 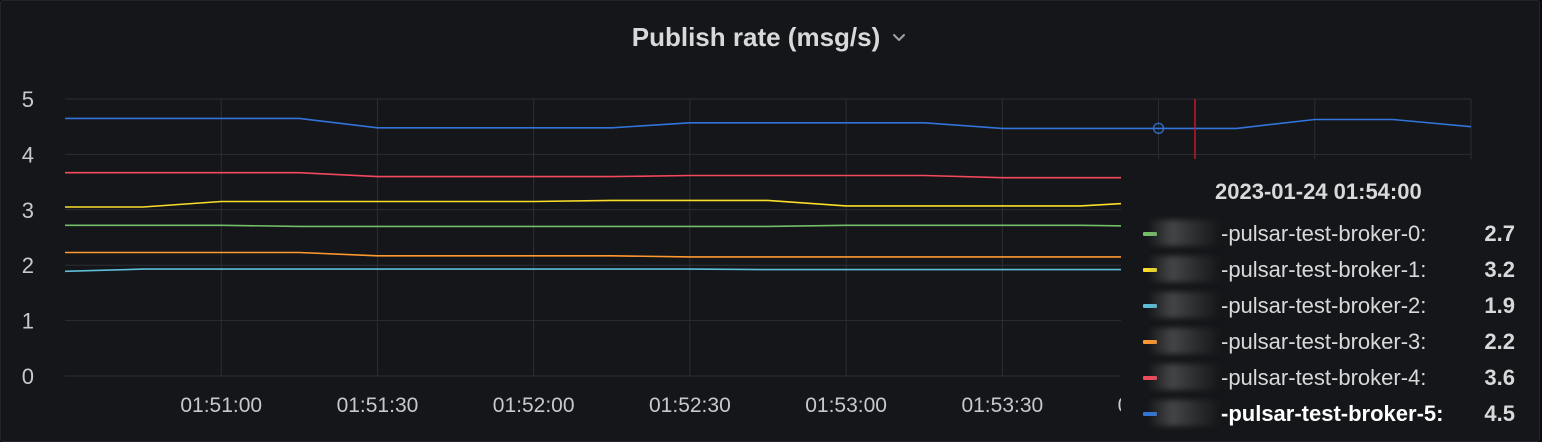 What do you see at coordinates (1158, 128) in the screenshot?
I see `hover-point-marker` at bounding box center [1158, 128].